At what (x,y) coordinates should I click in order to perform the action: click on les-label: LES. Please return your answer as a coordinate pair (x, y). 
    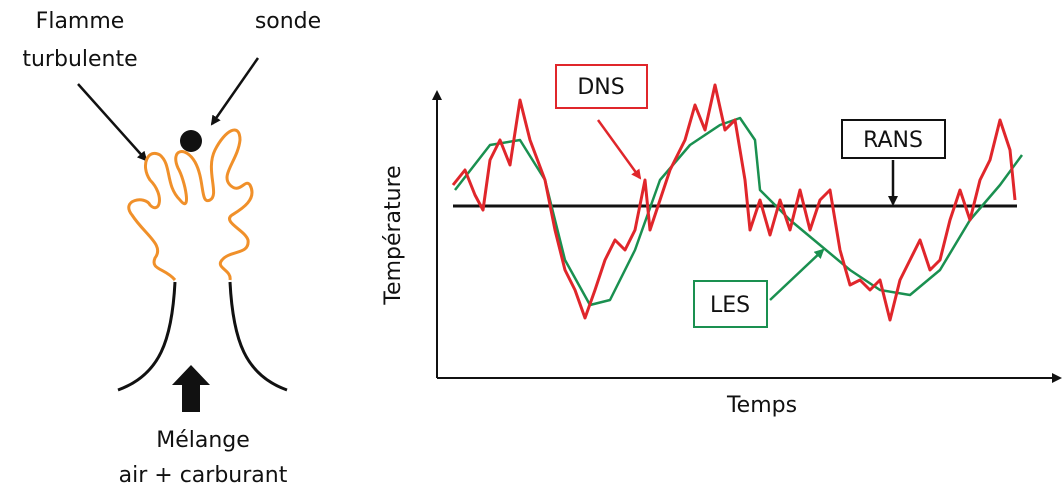
    Looking at the image, I should click on (730, 305).